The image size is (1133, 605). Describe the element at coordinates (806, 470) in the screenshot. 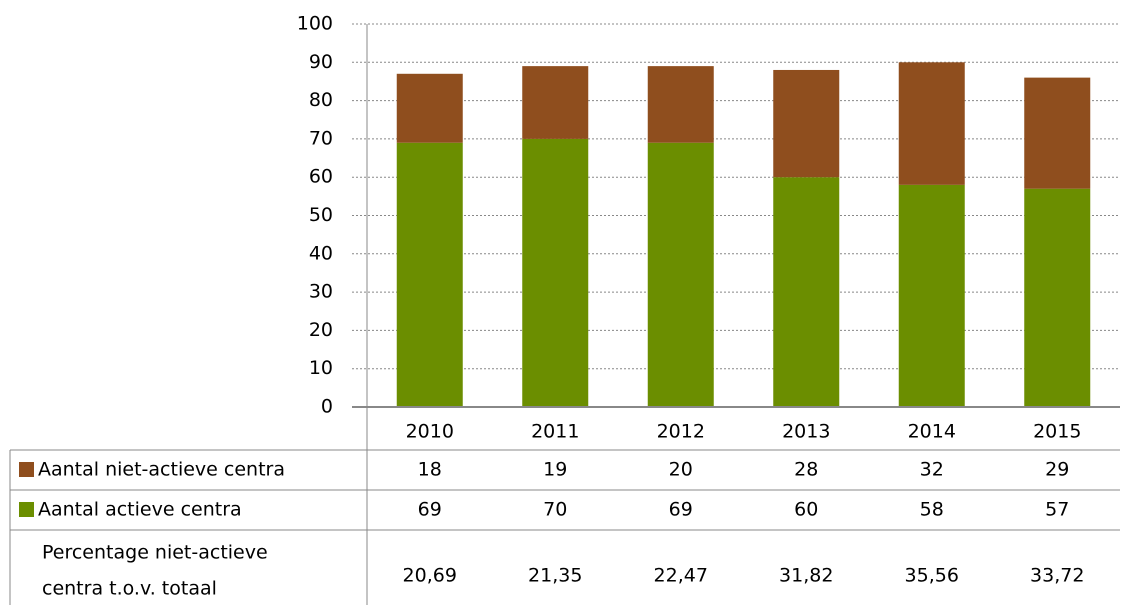

I see `table-cell: 28` at that location.